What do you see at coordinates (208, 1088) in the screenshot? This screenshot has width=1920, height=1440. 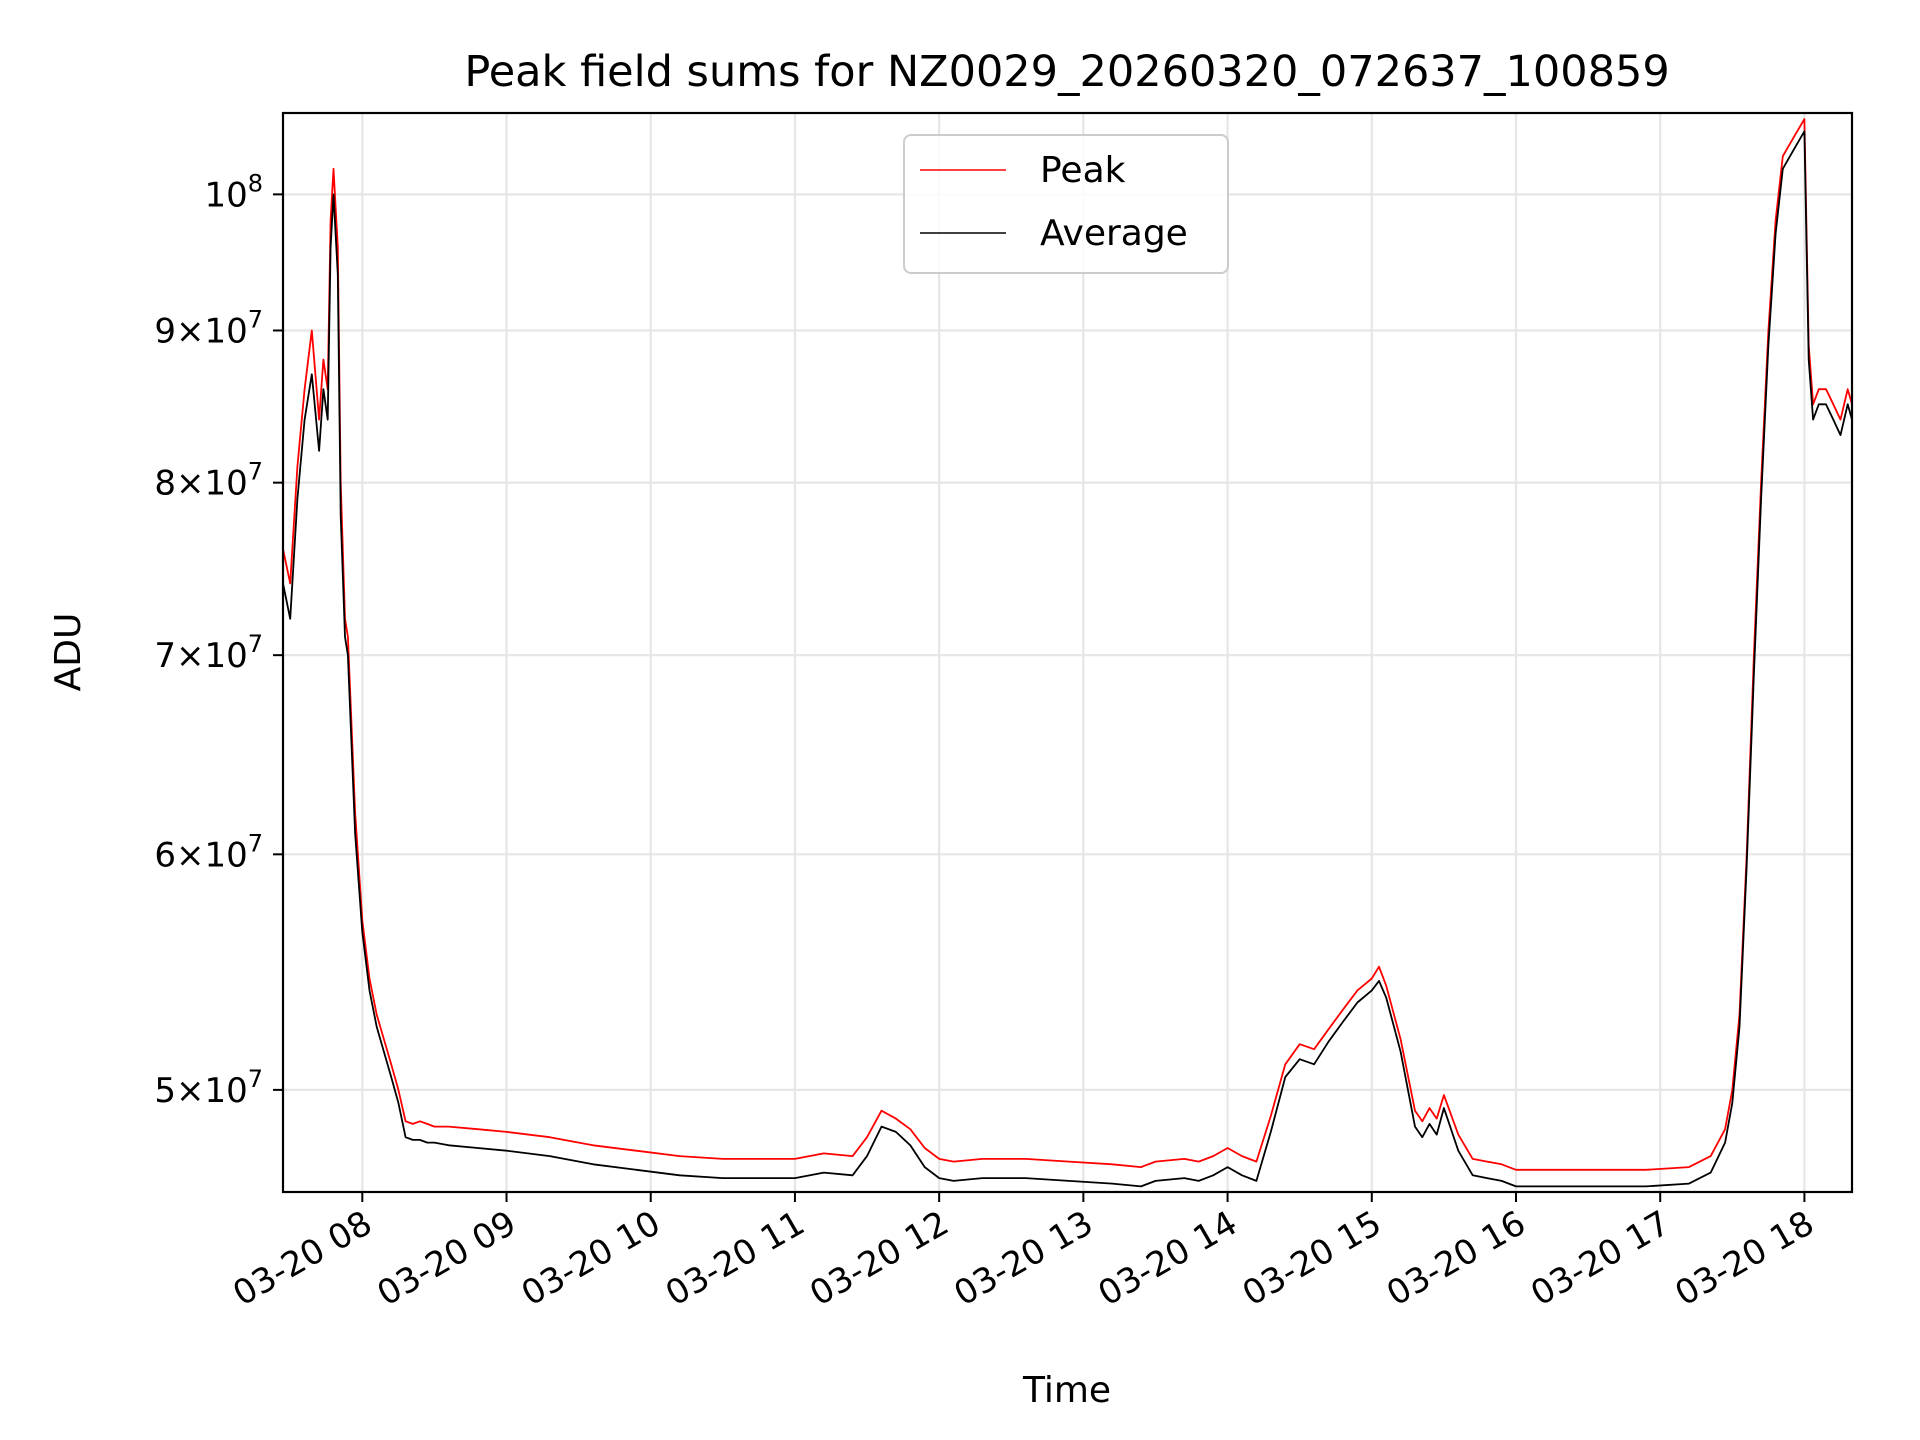 I see `y-tick-label: 5×107` at bounding box center [208, 1088].